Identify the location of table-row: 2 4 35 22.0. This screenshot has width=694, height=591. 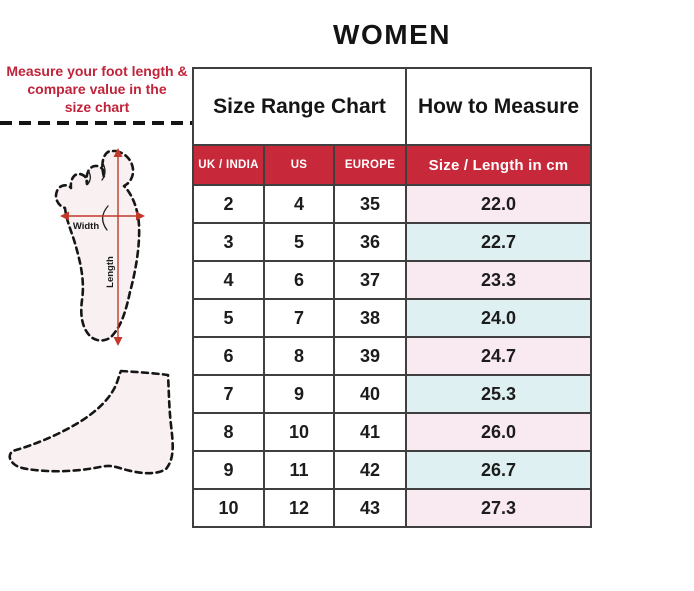
(392, 204).